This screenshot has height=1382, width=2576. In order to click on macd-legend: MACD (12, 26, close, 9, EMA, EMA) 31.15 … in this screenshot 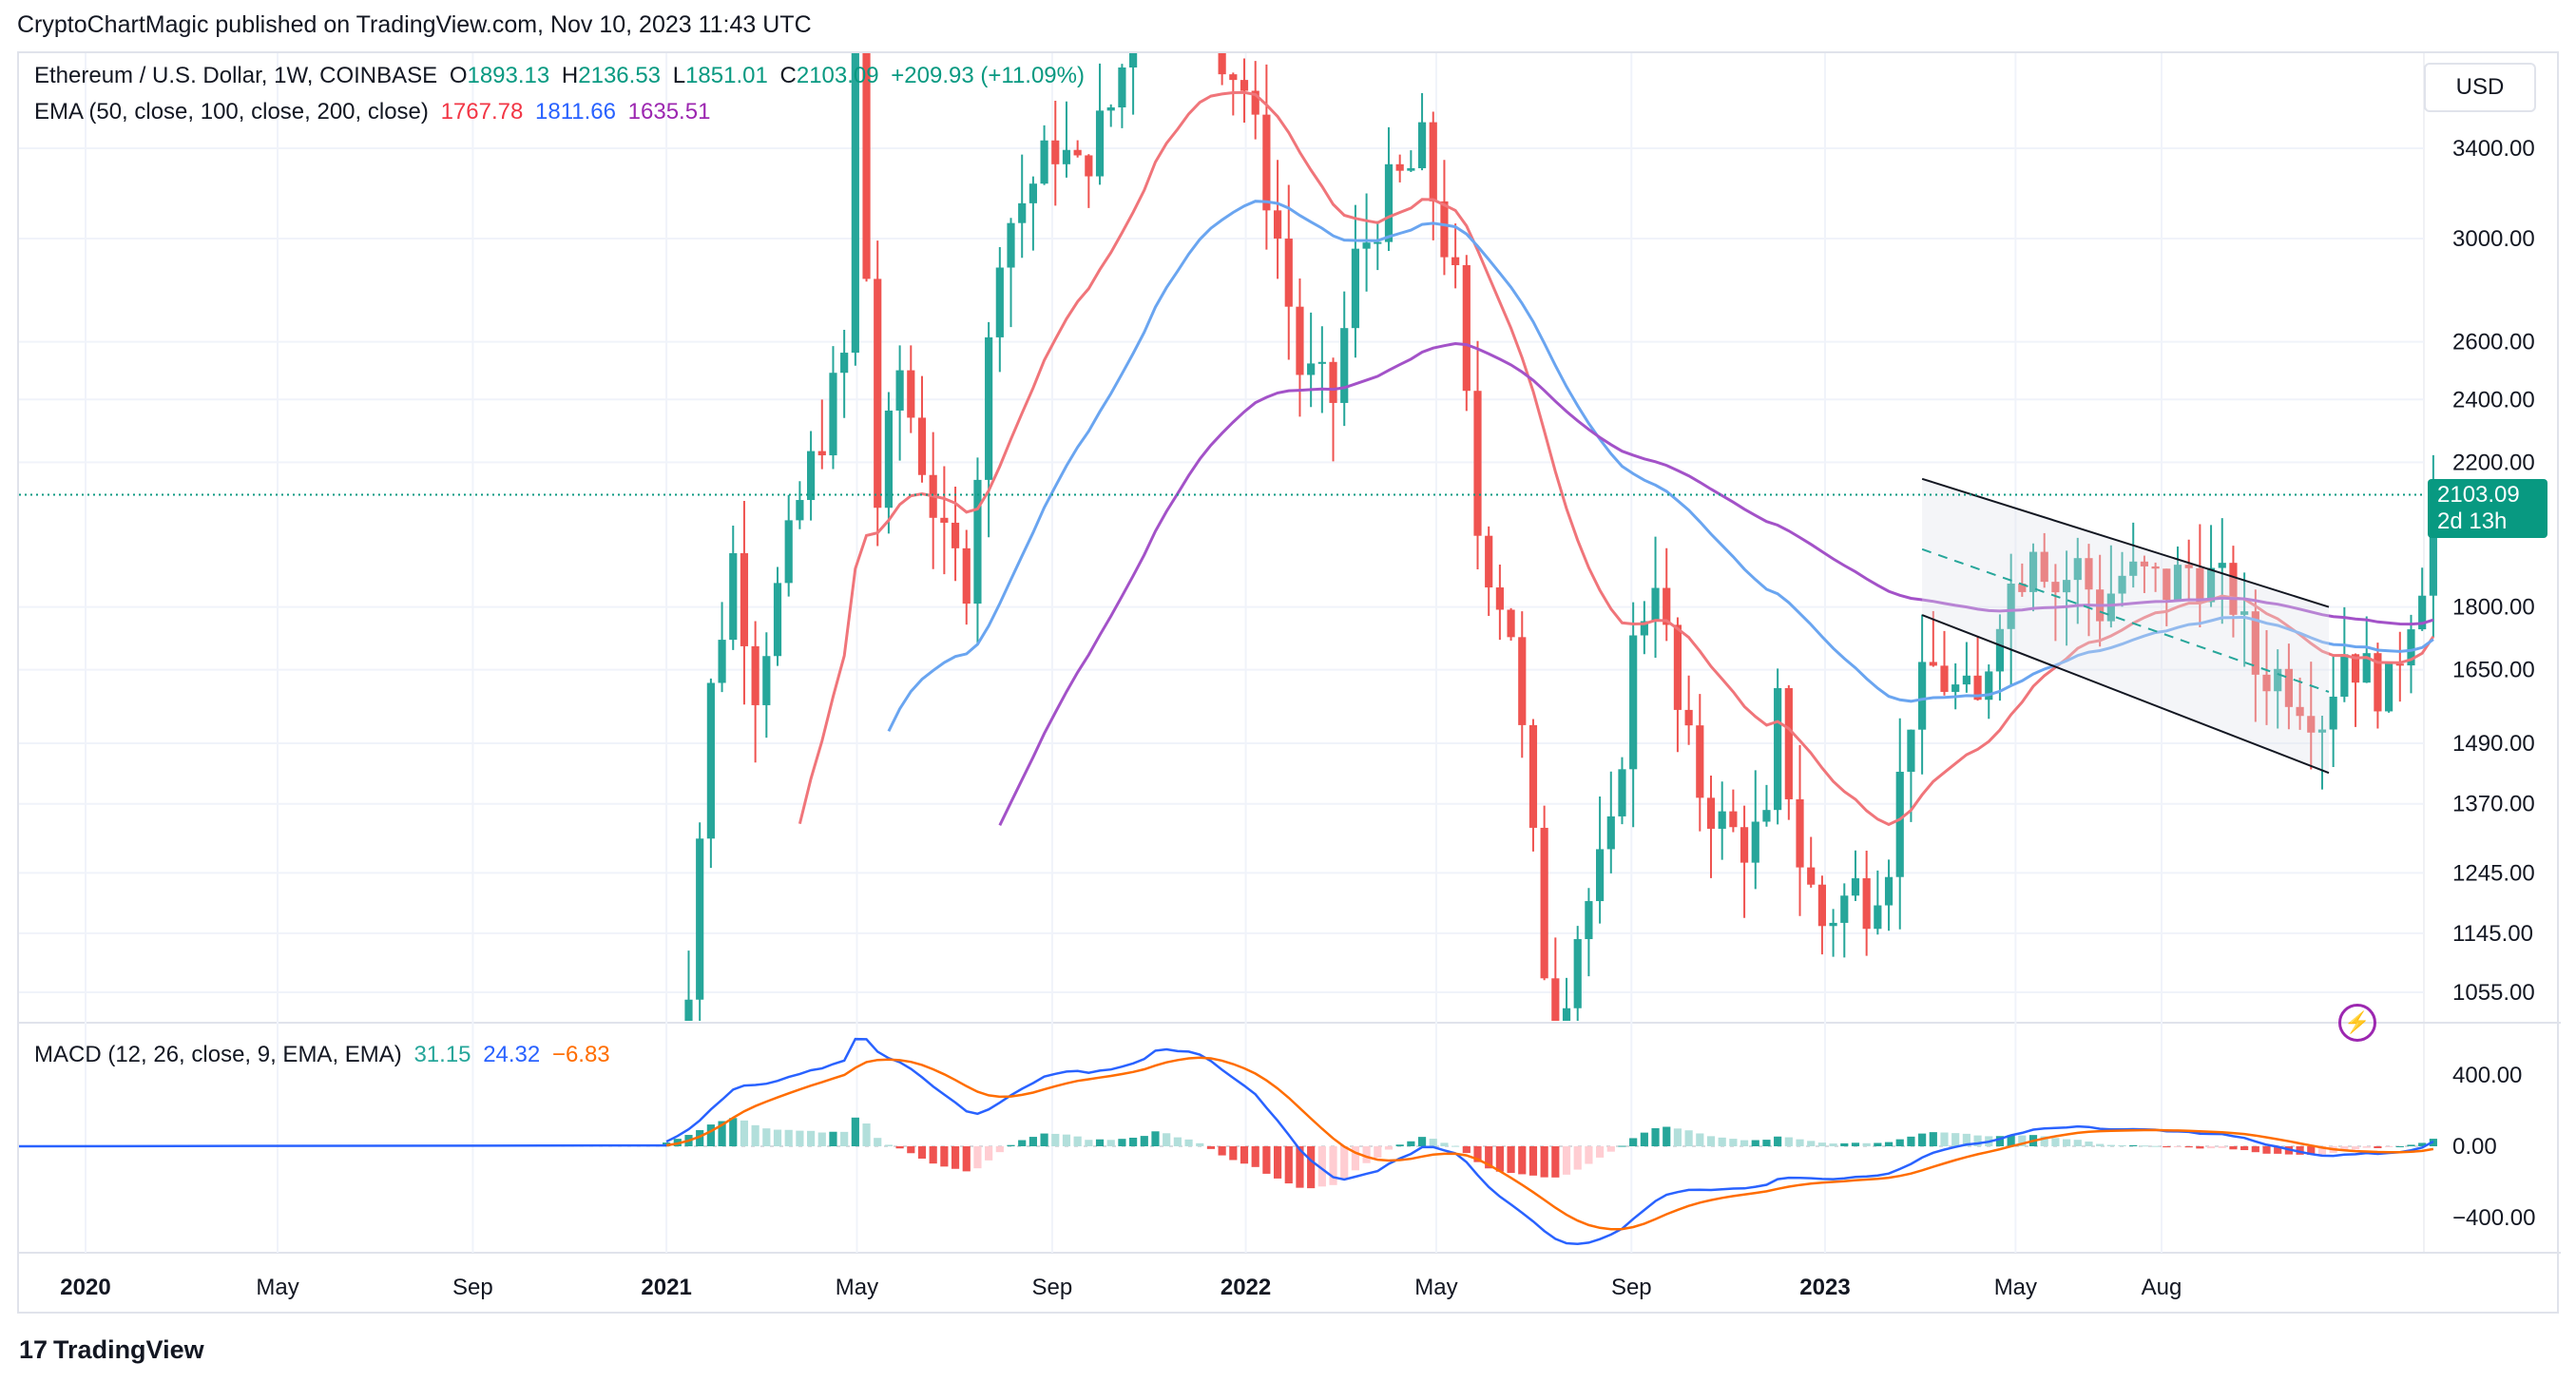, I will do `click(325, 1055)`.